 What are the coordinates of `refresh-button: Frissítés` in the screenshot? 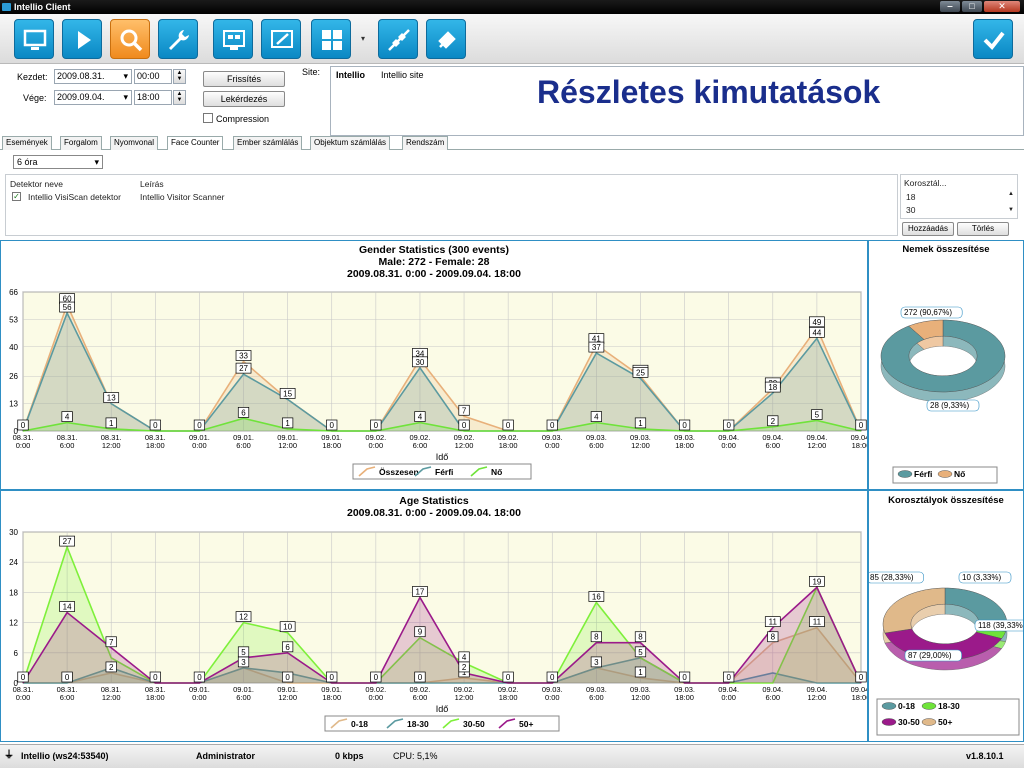 It's located at (244, 79).